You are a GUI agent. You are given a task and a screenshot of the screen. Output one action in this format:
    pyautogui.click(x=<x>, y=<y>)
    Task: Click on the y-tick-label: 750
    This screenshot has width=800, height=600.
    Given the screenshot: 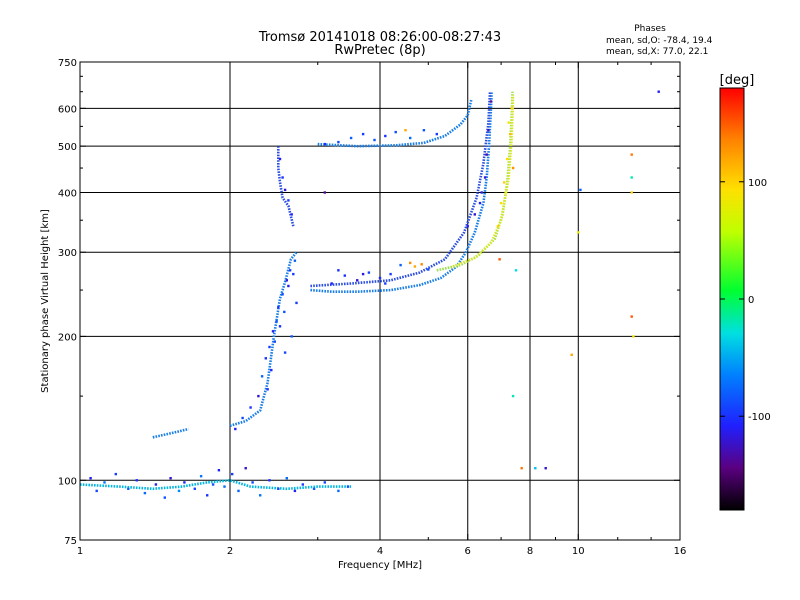 What is the action you would take?
    pyautogui.click(x=67, y=63)
    